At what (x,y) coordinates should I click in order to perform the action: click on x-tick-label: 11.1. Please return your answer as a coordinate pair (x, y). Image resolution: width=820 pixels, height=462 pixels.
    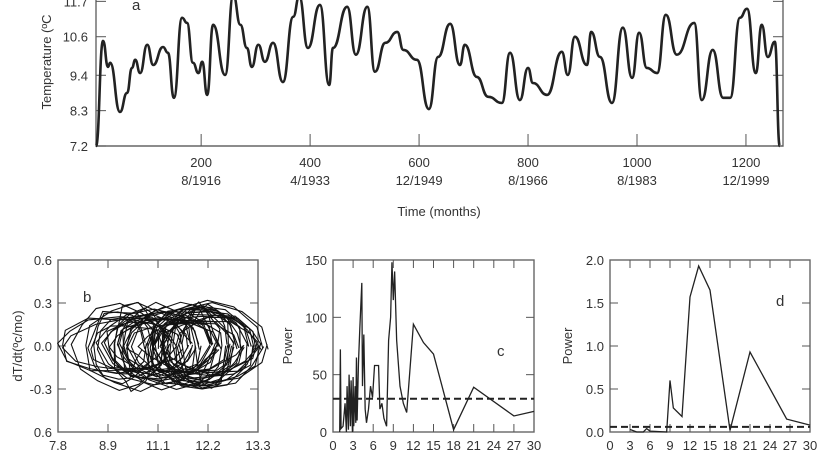
    Looking at the image, I should click on (158, 445).